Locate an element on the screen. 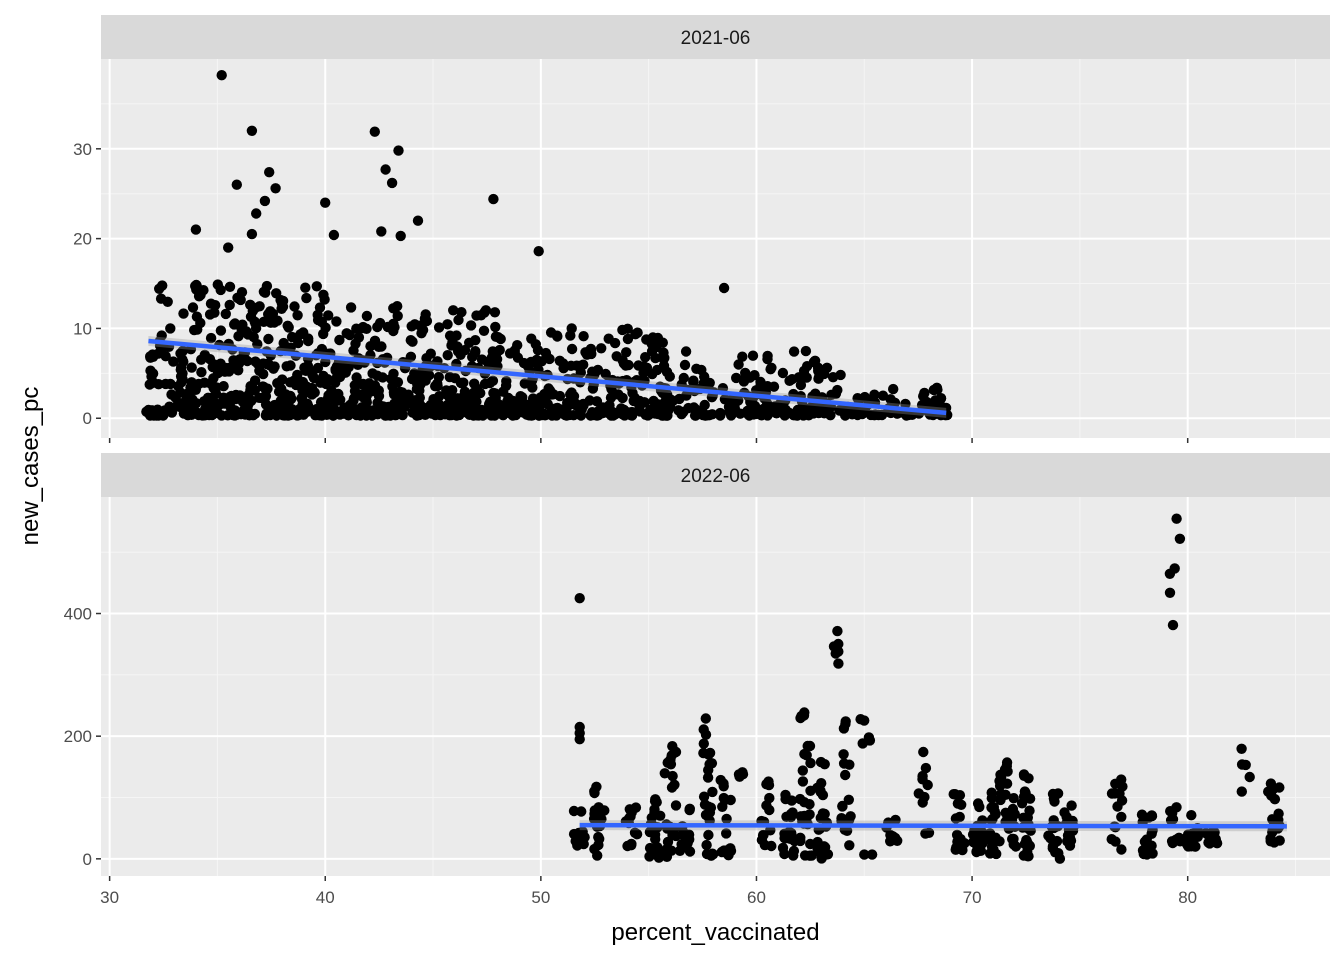 This screenshot has height=960, width=1344. x-axis-title: percent_vaccinated is located at coordinates (715, 932).